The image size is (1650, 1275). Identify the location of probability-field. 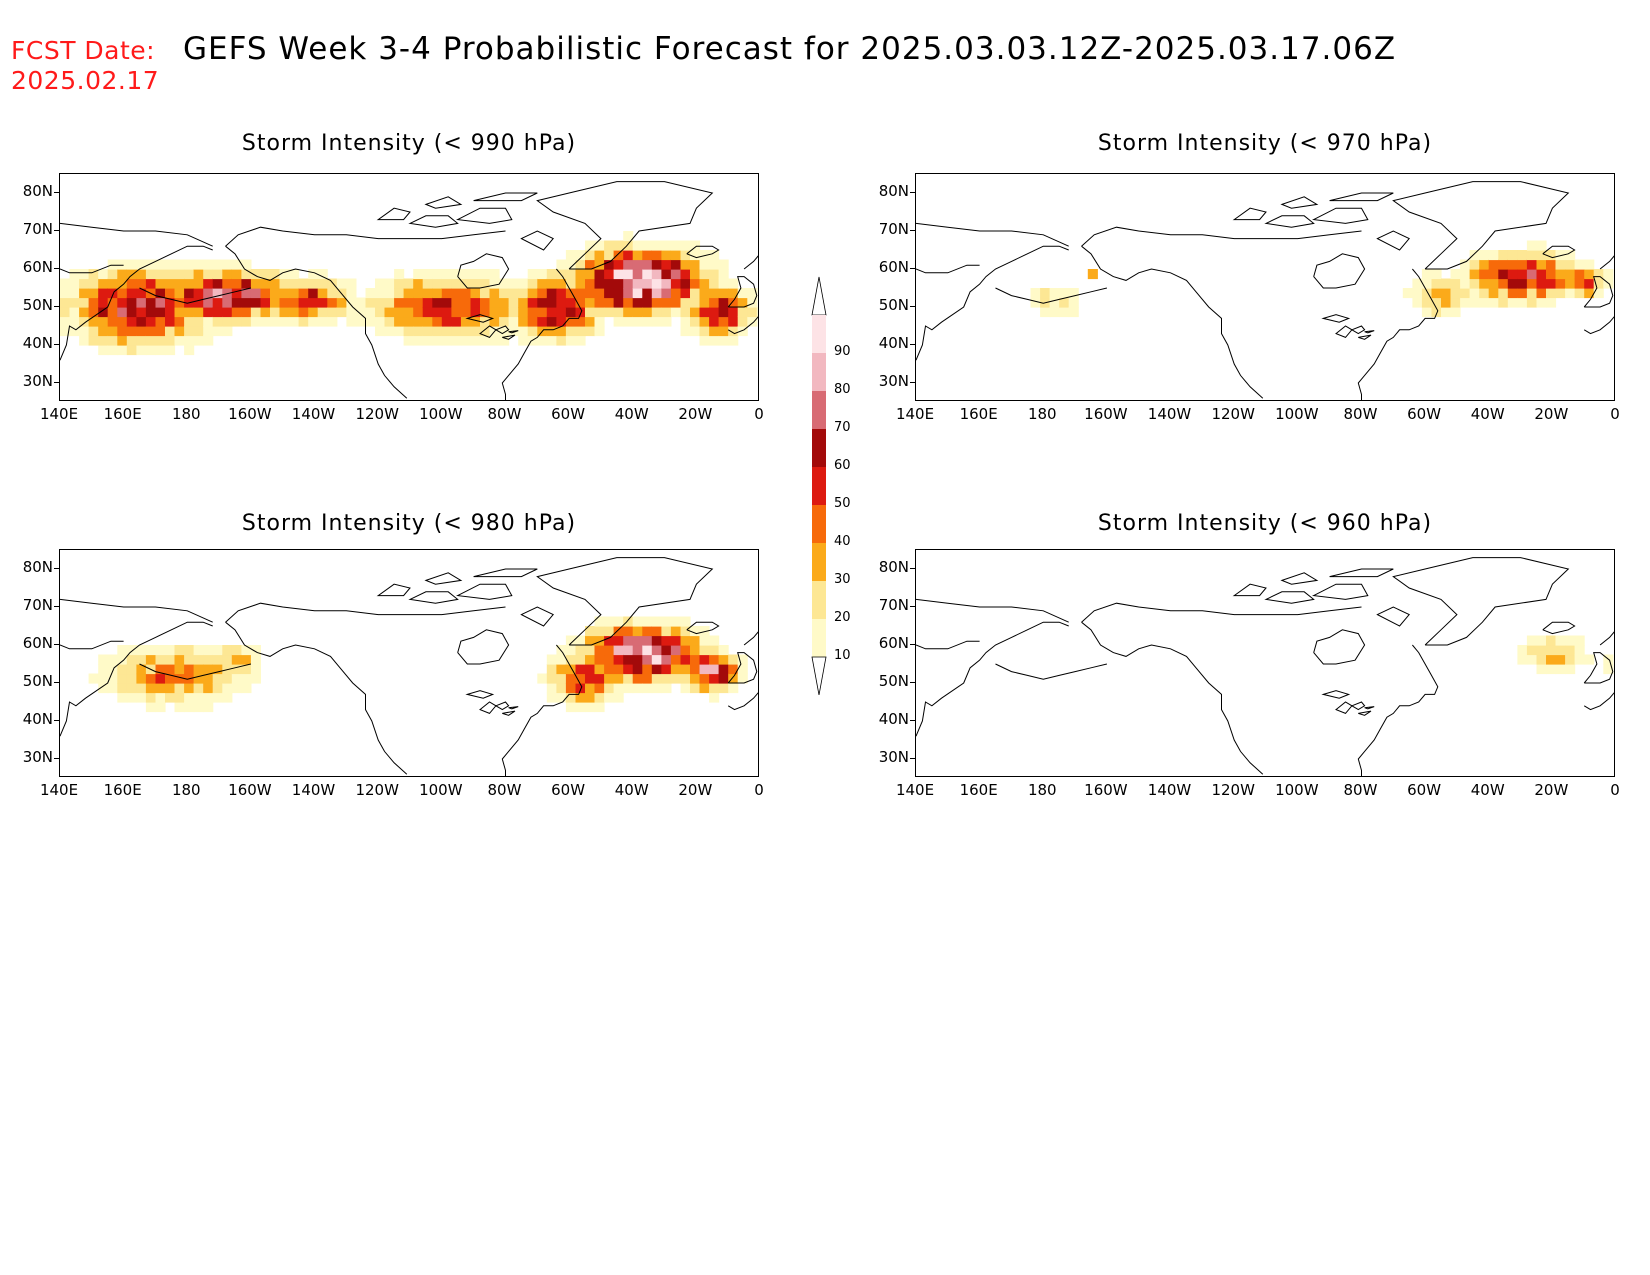
(1565, 655).